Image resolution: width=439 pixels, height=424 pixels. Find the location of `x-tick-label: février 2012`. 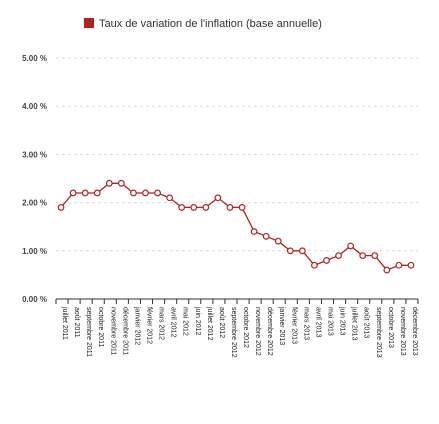

x-tick-label: février 2012 is located at coordinates (149, 325).